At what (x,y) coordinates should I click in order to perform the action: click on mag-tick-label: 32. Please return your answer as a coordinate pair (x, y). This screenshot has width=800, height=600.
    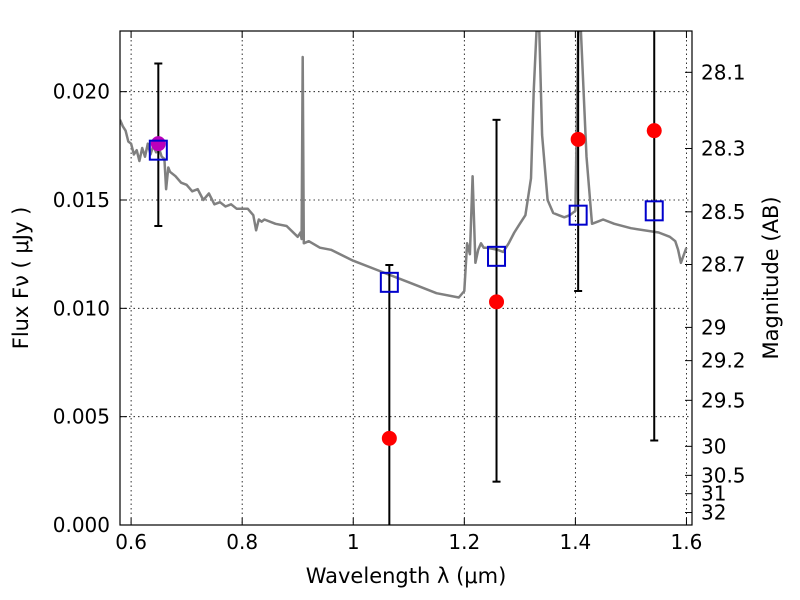
    Looking at the image, I should click on (713, 513).